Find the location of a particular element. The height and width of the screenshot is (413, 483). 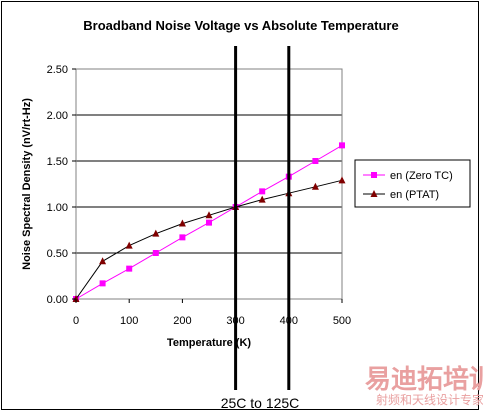

legend-label-ptat: en (PTAT) is located at coordinates (414, 195).